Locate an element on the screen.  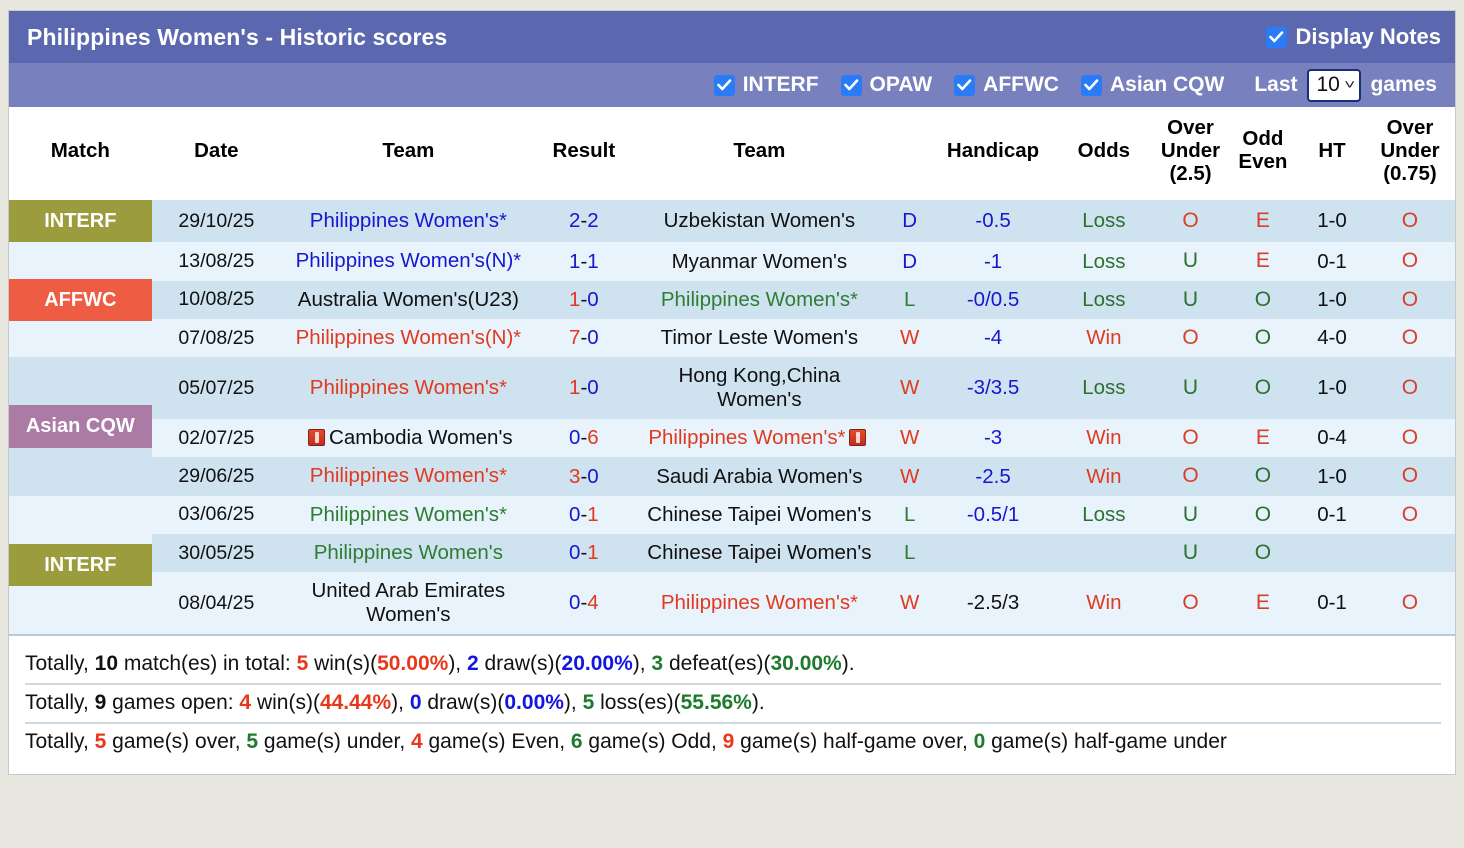
col-team-home: Team is located at coordinates (408, 153).